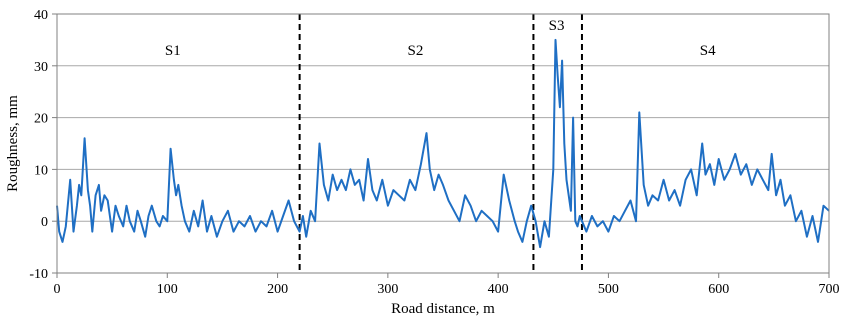 Image resolution: width=842 pixels, height=321 pixels. What do you see at coordinates (41, 170) in the screenshot?
I see `y-tick-label-10: 10` at bounding box center [41, 170].